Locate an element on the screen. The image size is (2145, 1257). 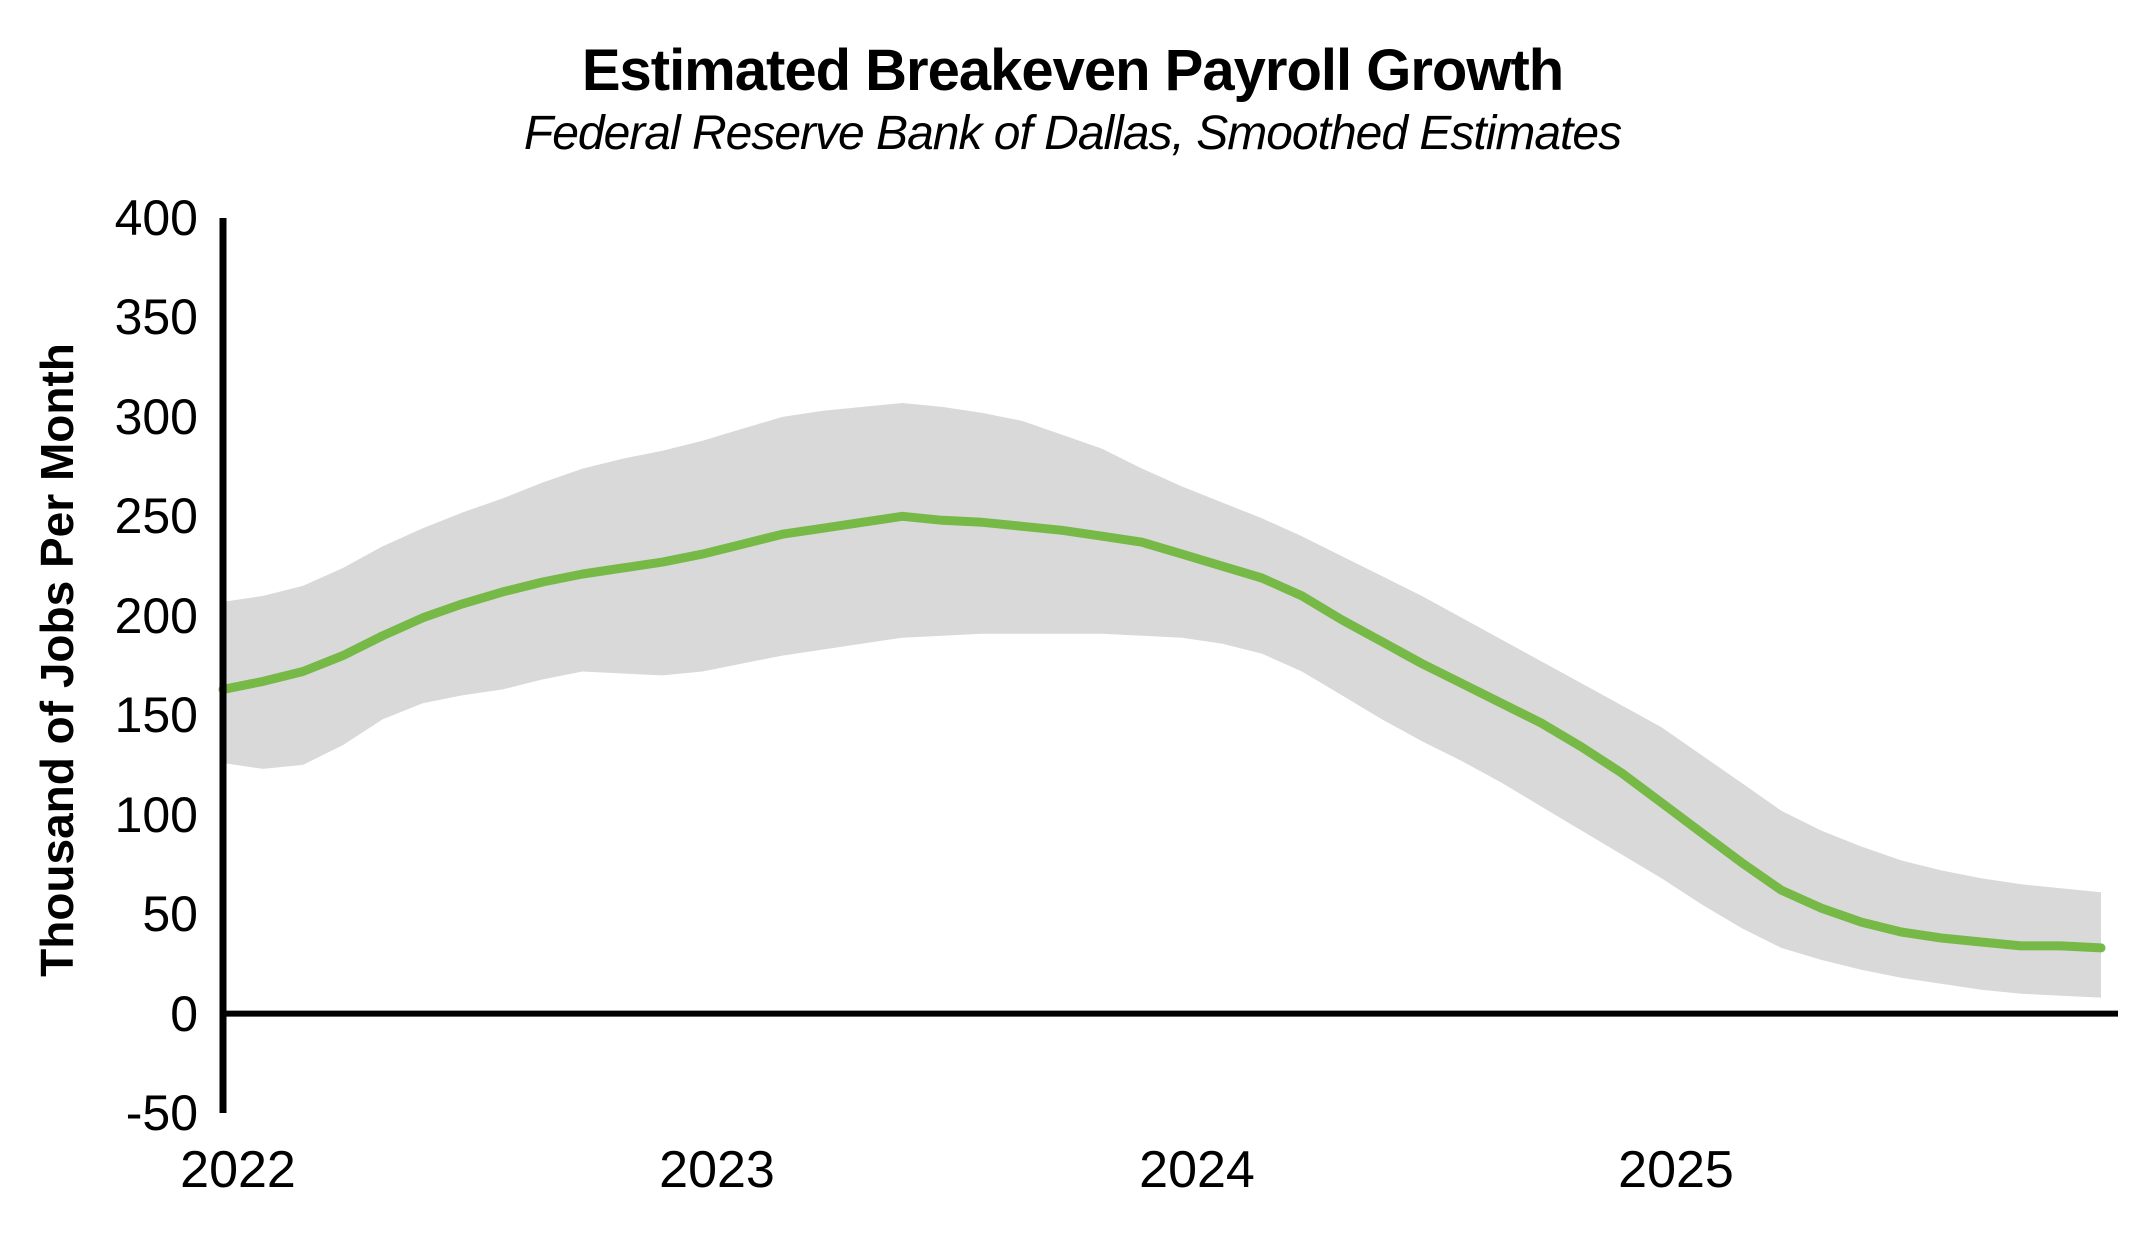
y-tick-label: 350 is located at coordinates (156, 317).